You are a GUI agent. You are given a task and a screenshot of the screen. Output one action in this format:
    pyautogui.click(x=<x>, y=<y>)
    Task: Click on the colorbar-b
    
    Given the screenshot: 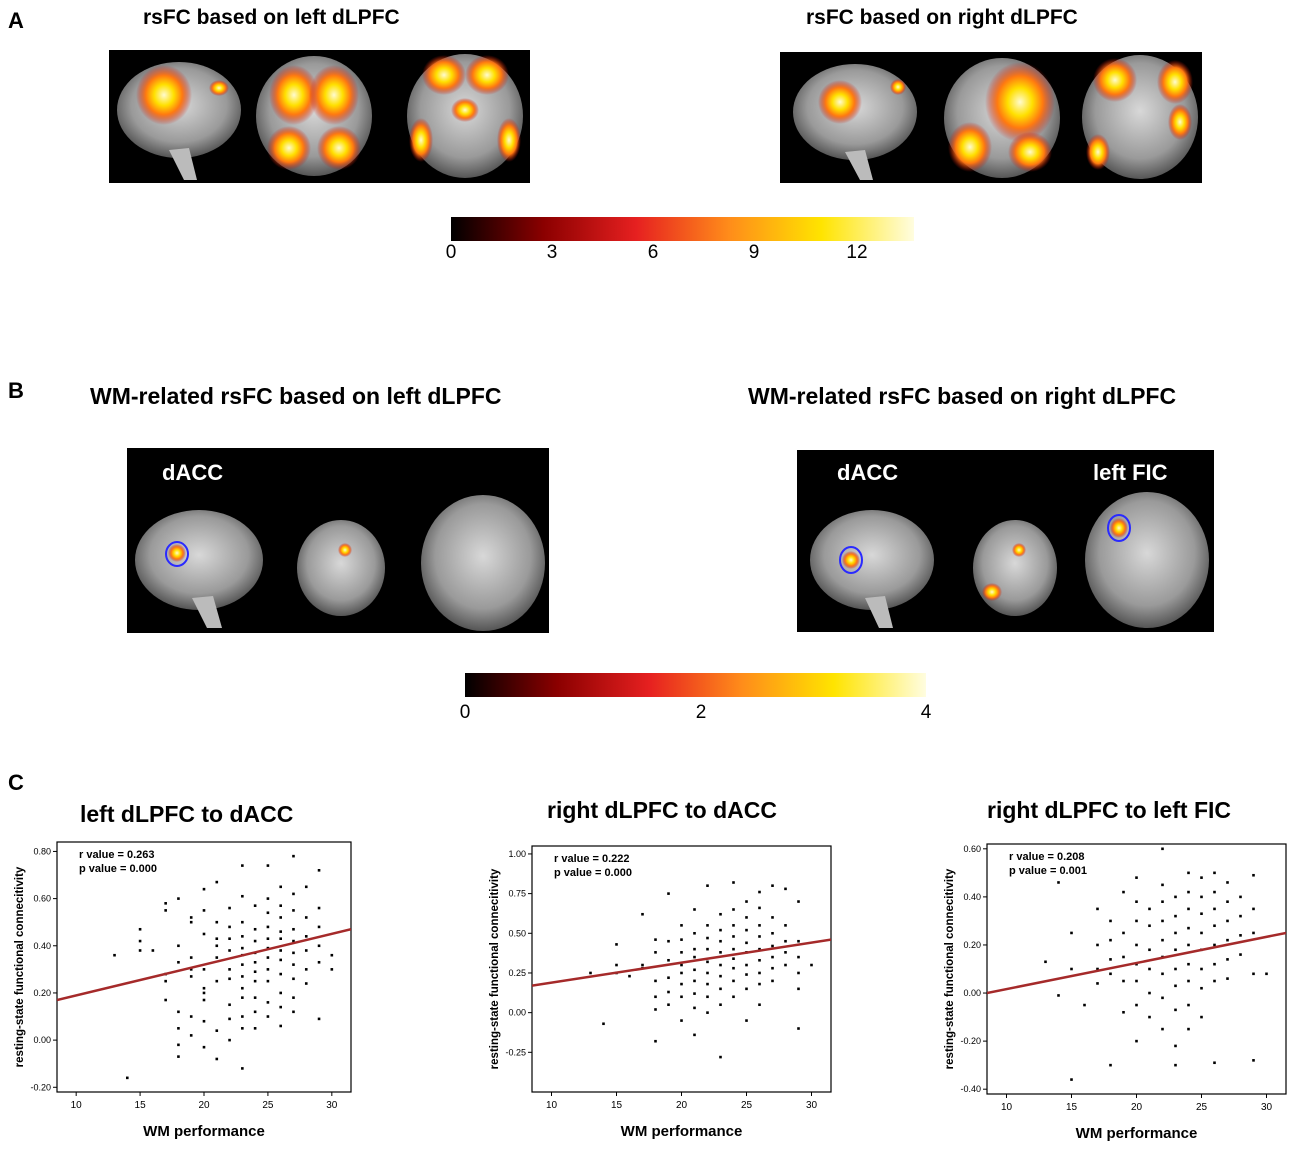 What is the action you would take?
    pyautogui.click(x=695, y=685)
    